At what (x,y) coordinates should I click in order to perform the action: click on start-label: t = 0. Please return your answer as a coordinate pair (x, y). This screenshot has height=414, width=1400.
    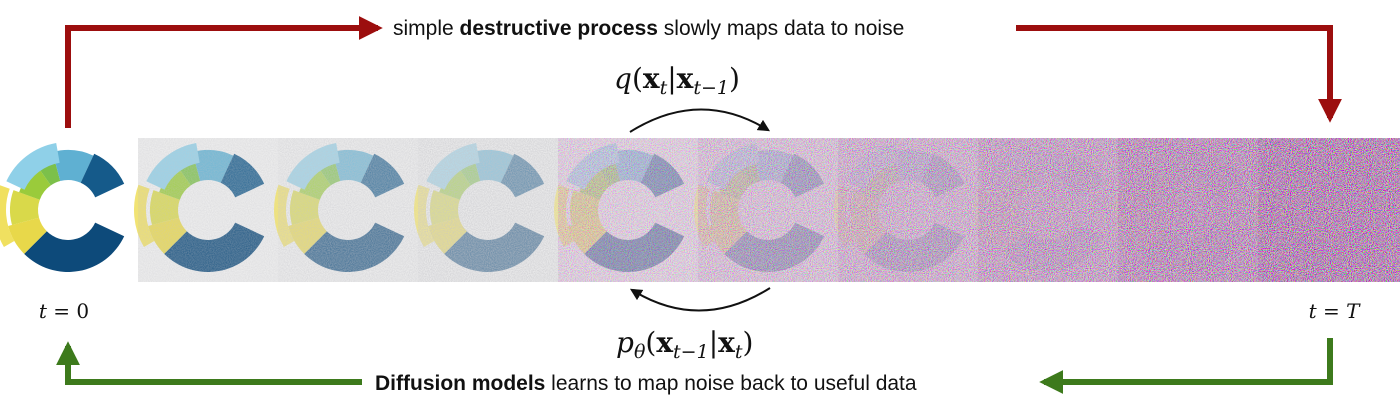
    Looking at the image, I should click on (64, 311).